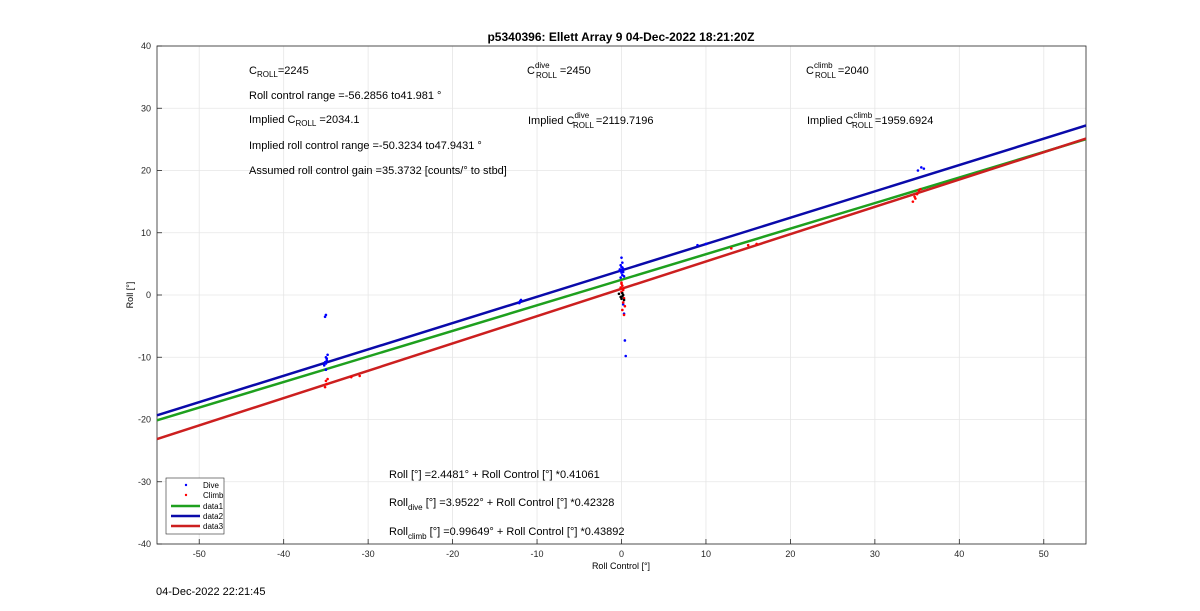 The width and height of the screenshot is (1200, 611). Describe the element at coordinates (213, 516) in the screenshot. I see `legend-label-data2: data2` at that location.